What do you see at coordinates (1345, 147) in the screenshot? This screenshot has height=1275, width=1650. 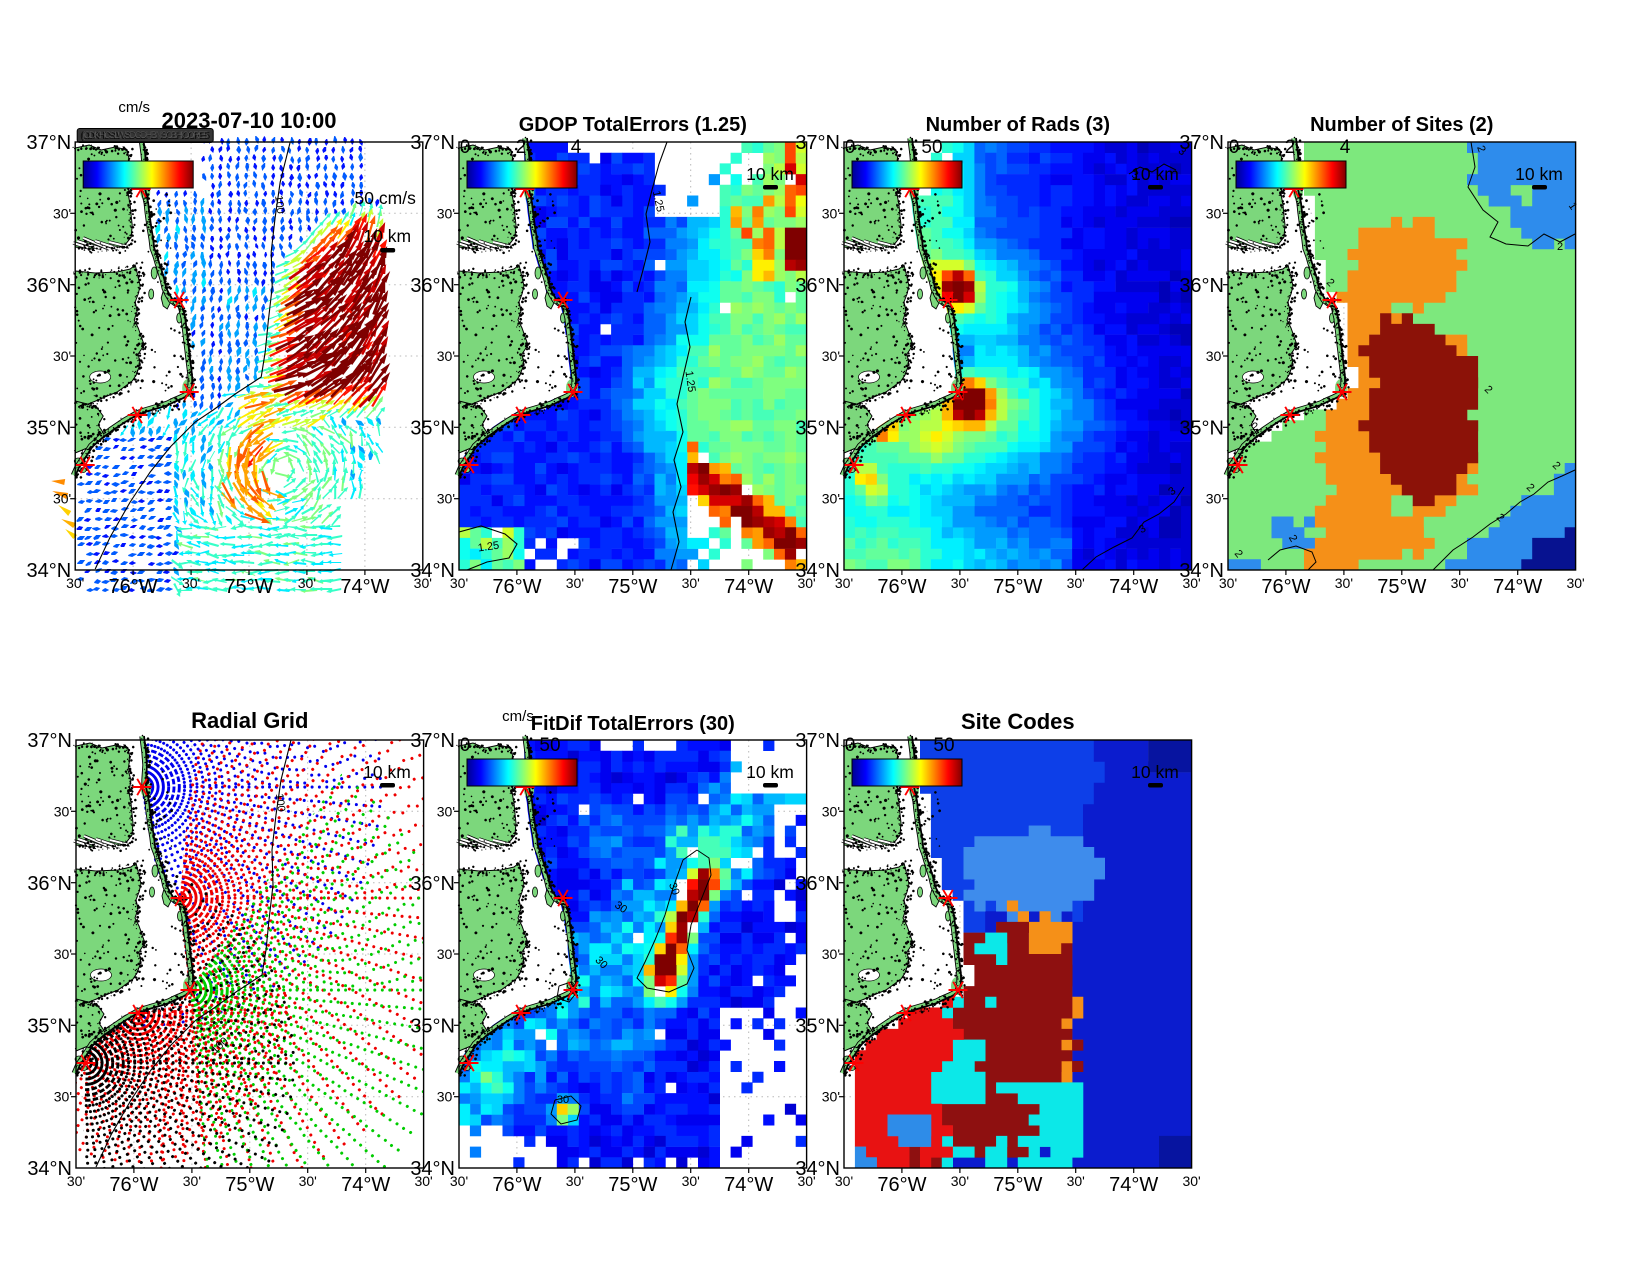 I see `svg-text: 4` at bounding box center [1345, 147].